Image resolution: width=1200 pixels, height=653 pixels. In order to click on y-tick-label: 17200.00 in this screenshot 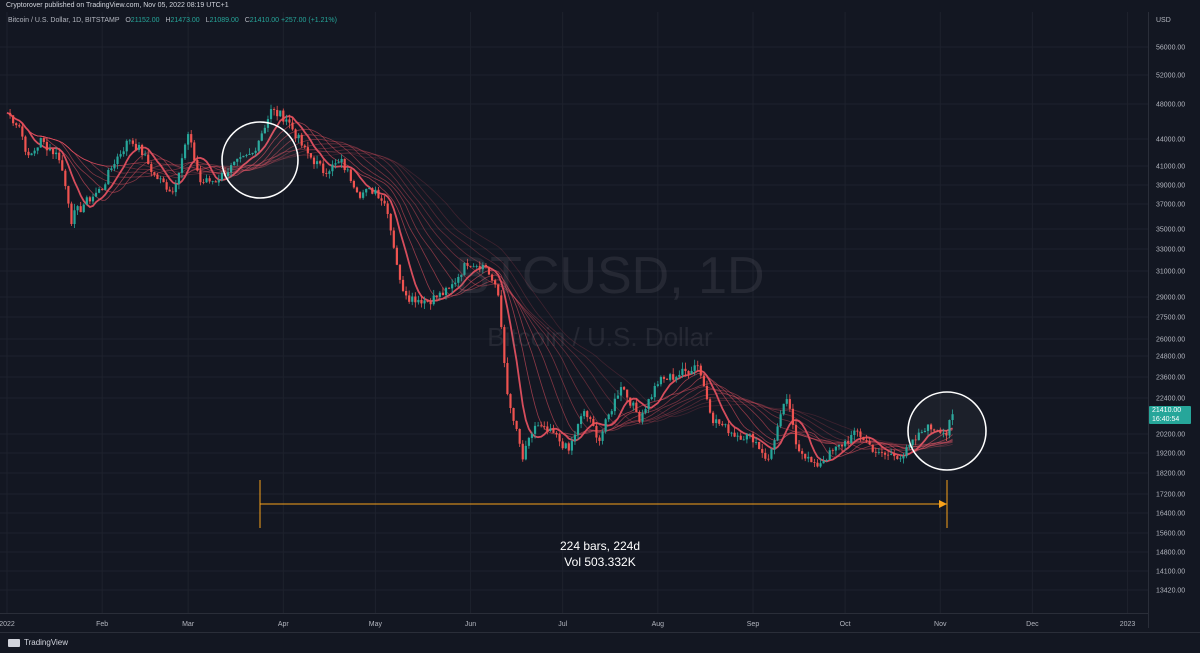, I will do `click(1170, 495)`.